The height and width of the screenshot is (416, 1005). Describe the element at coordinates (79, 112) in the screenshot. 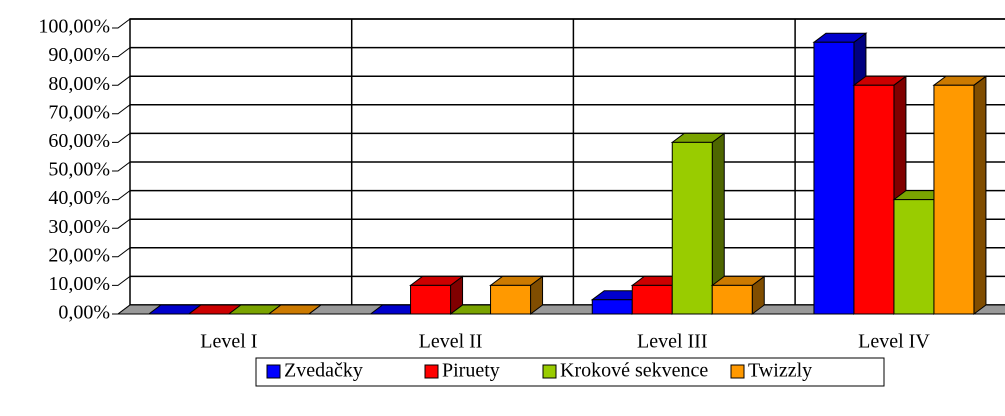

I see `y-tick-label: 70,00%` at that location.